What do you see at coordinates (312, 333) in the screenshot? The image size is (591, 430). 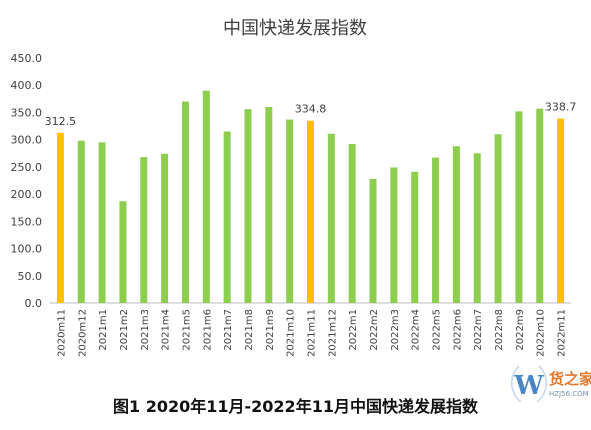 I see `x-tick-label: 2021m11` at bounding box center [312, 333].